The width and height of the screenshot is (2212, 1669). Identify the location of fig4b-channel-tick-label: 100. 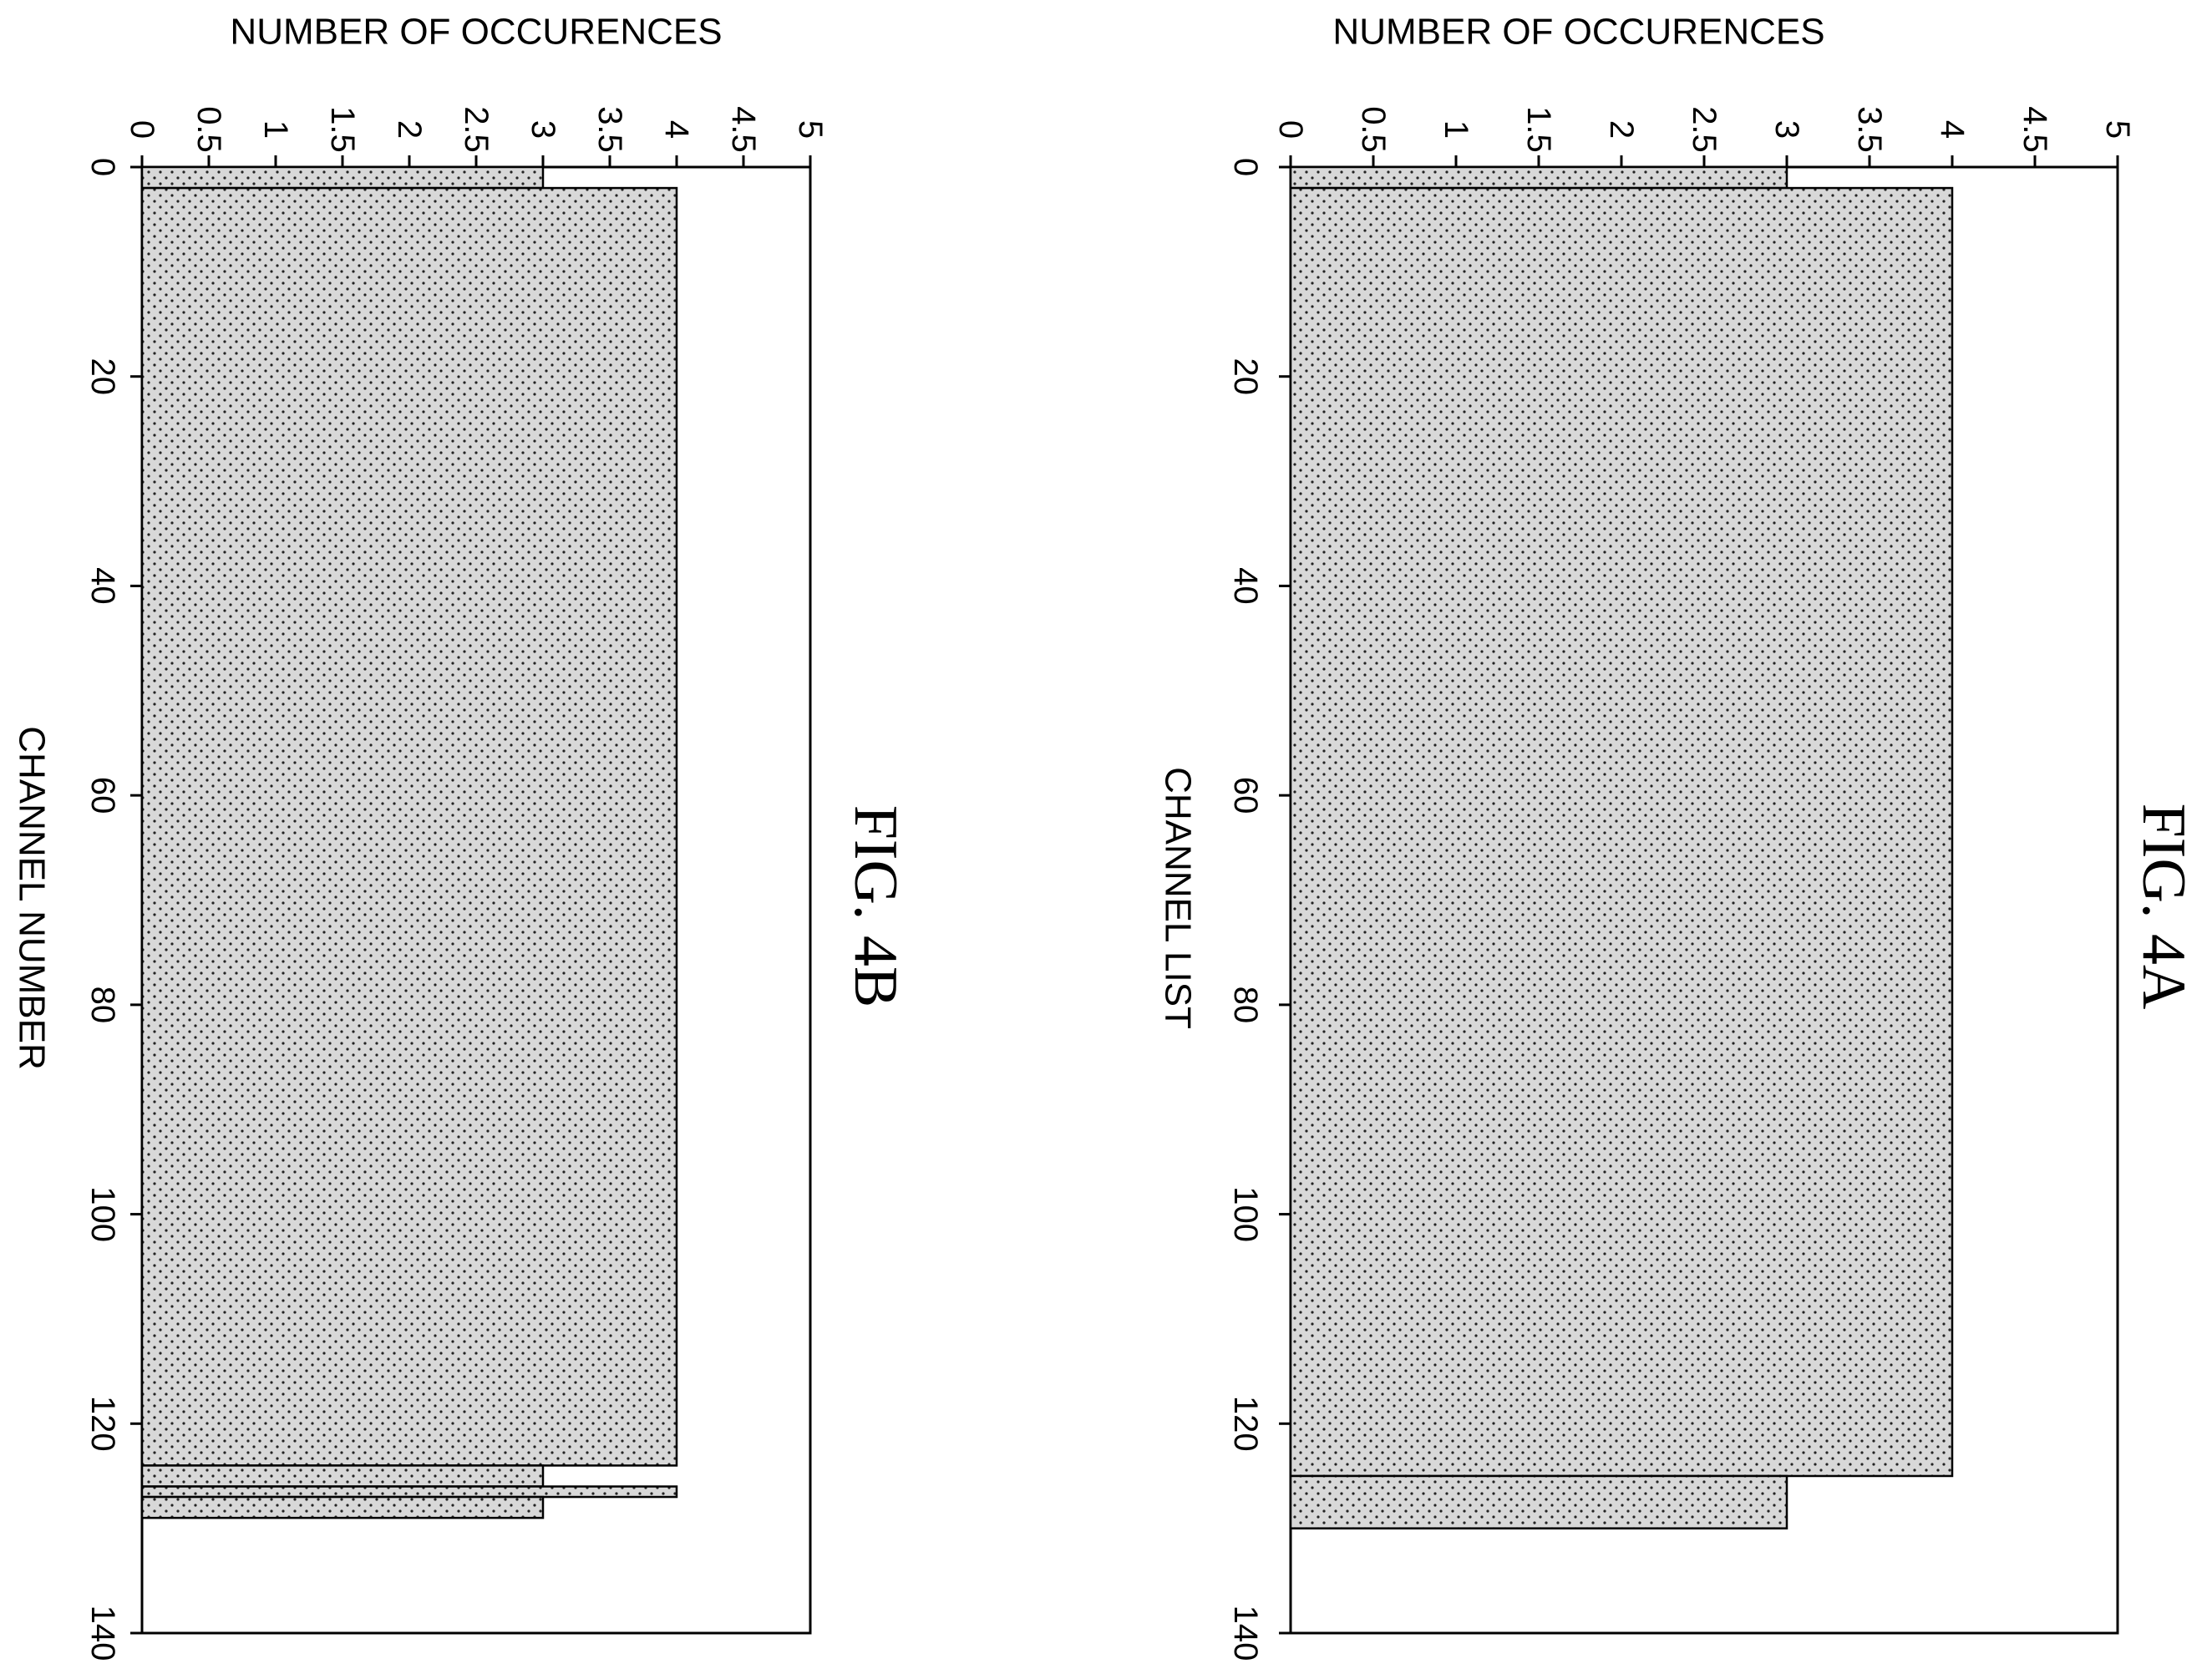
(103, 1214).